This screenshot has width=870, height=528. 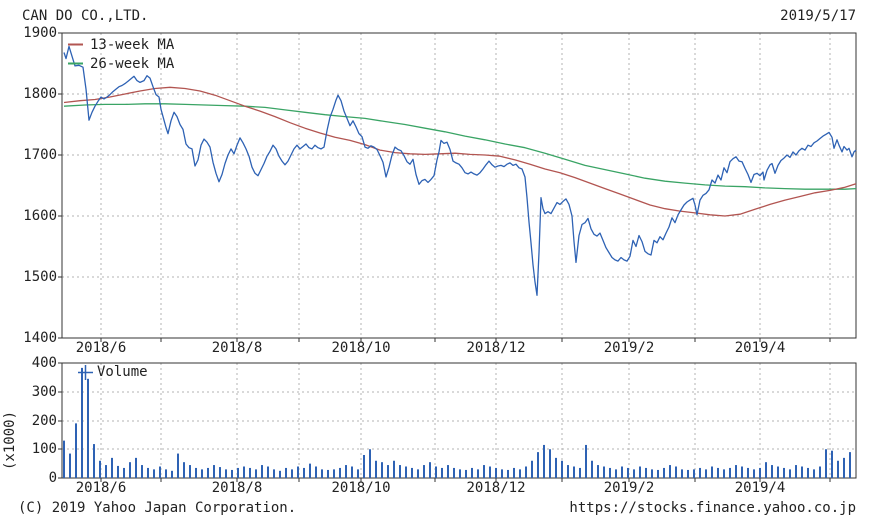 I want to click on volume-ytick-label: 400, so click(x=44, y=363).